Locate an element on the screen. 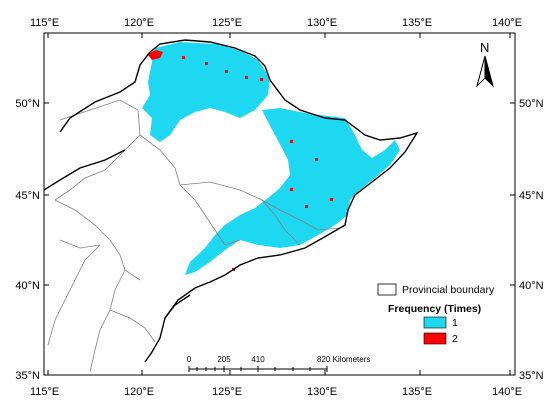  lat-label-left: 40°N is located at coordinates (27, 286).